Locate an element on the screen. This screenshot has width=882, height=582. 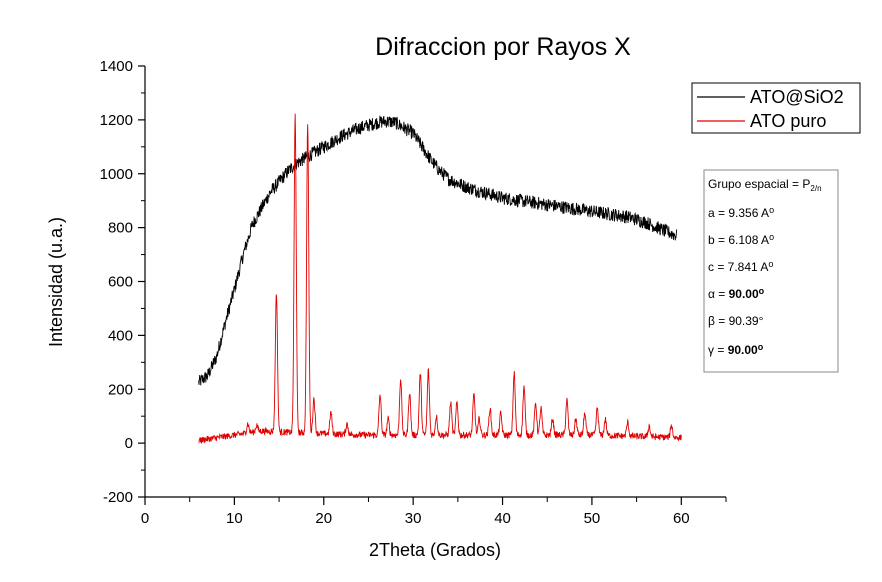
y-tick-label: 1400 is located at coordinates (116, 66).